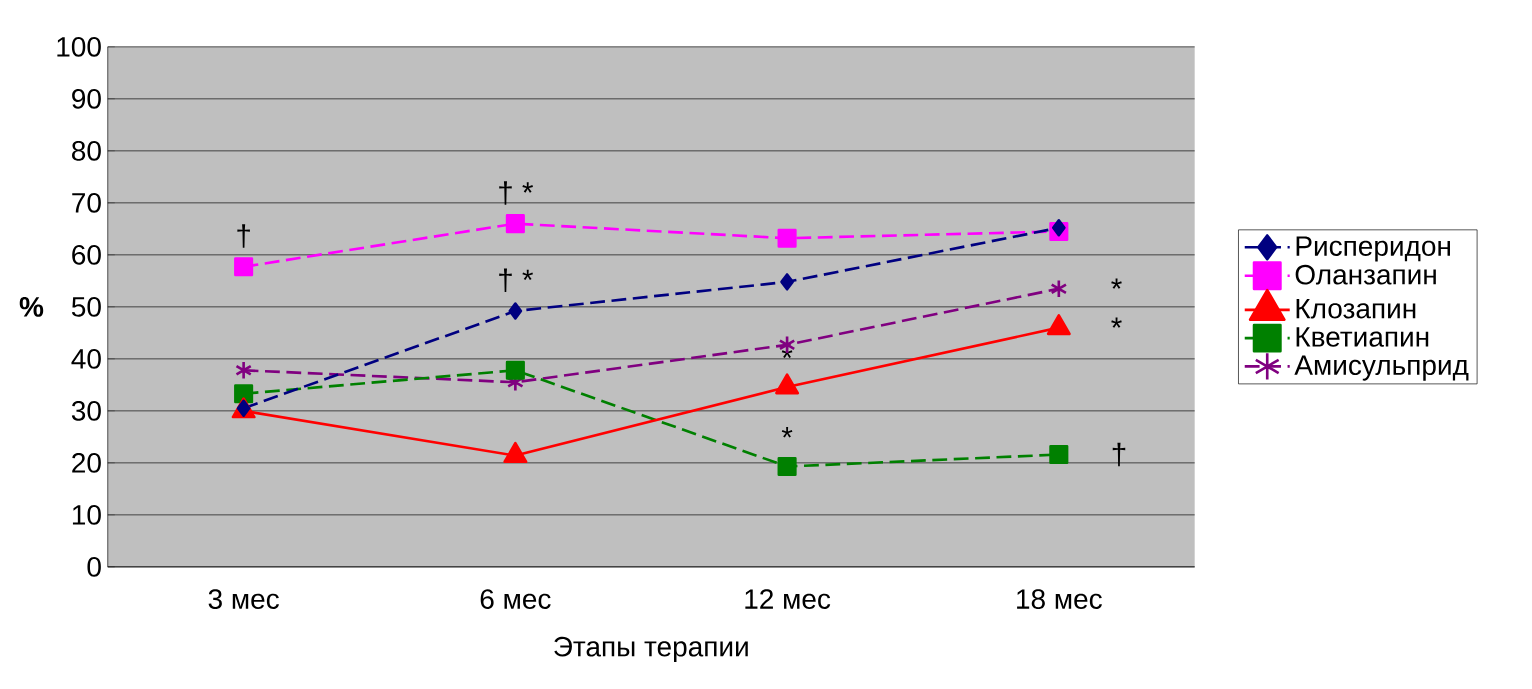  I want to click on y-tick-label: 100, so click(79, 47).